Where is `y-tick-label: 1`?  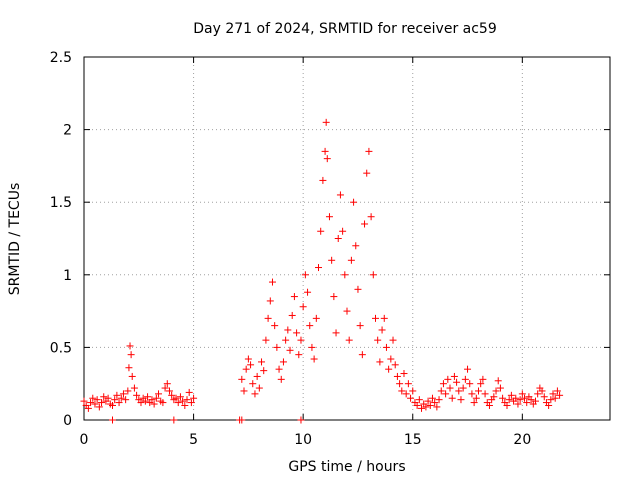
y-tick-label: 1 is located at coordinates (67, 276).